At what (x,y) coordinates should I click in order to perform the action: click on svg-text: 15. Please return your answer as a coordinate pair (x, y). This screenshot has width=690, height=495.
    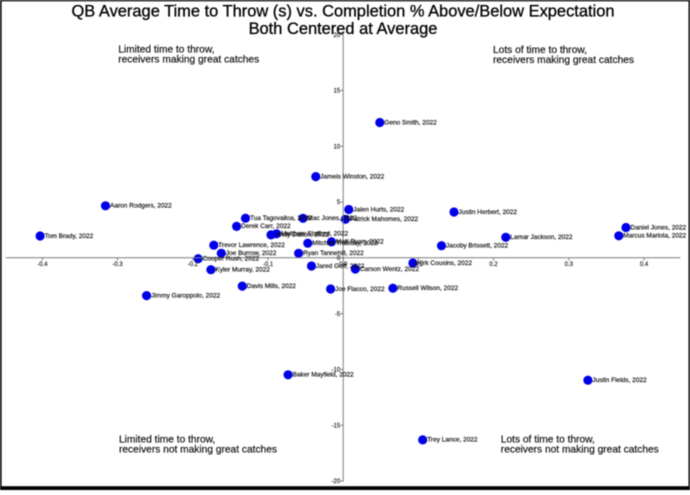
    Looking at the image, I should click on (337, 92).